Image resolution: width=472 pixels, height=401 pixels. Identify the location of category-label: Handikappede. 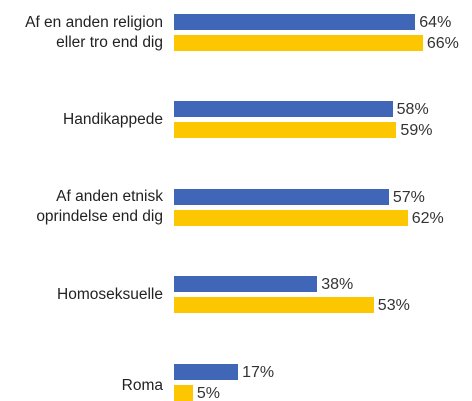
(113, 119).